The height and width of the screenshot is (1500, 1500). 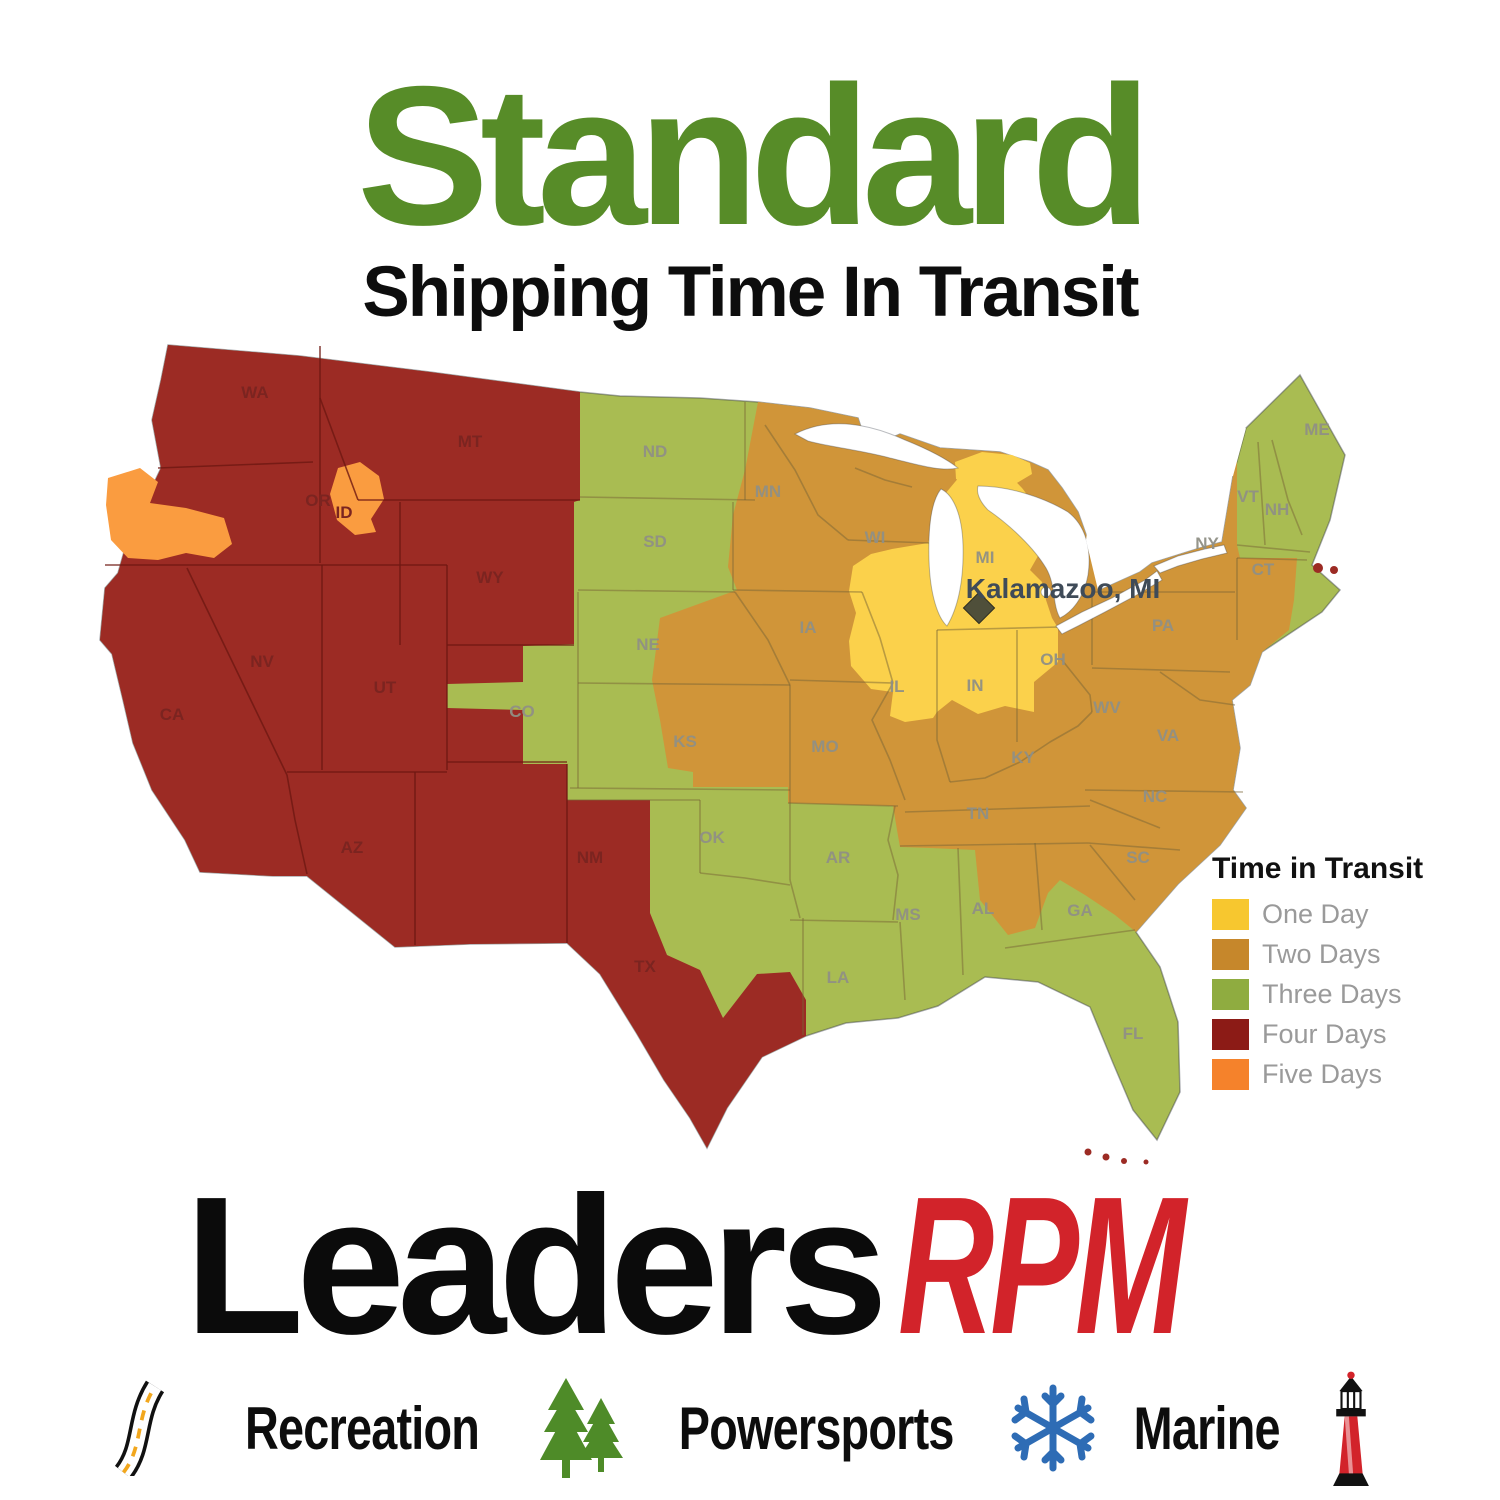 What do you see at coordinates (1113, 551) in the screenshot?
I see `canada-wedge-ontario` at bounding box center [1113, 551].